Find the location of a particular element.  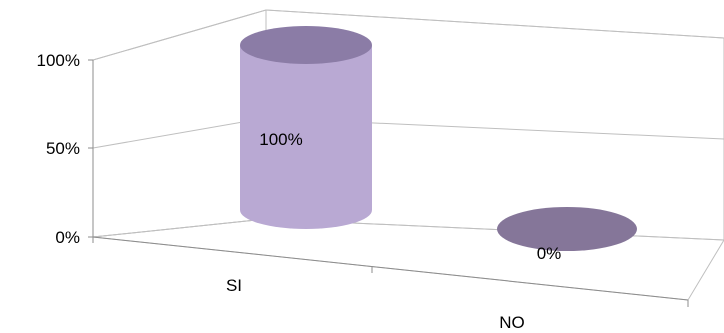

cylinder-si is located at coordinates (306, 127).